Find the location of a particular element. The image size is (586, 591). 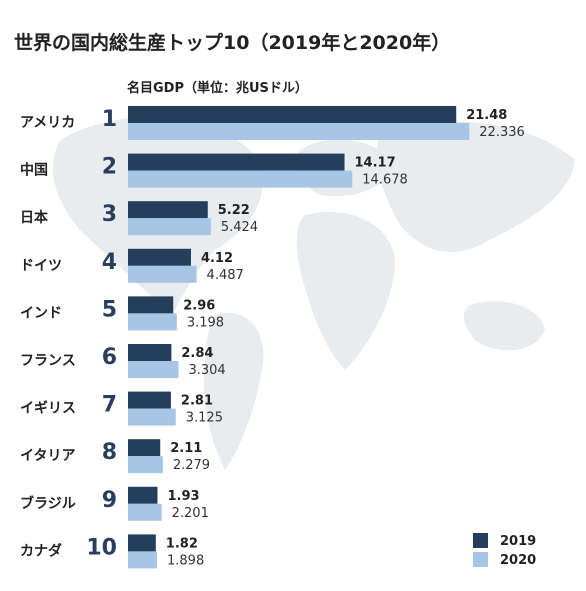

value-label-2020: 14.678 is located at coordinates (385, 180).